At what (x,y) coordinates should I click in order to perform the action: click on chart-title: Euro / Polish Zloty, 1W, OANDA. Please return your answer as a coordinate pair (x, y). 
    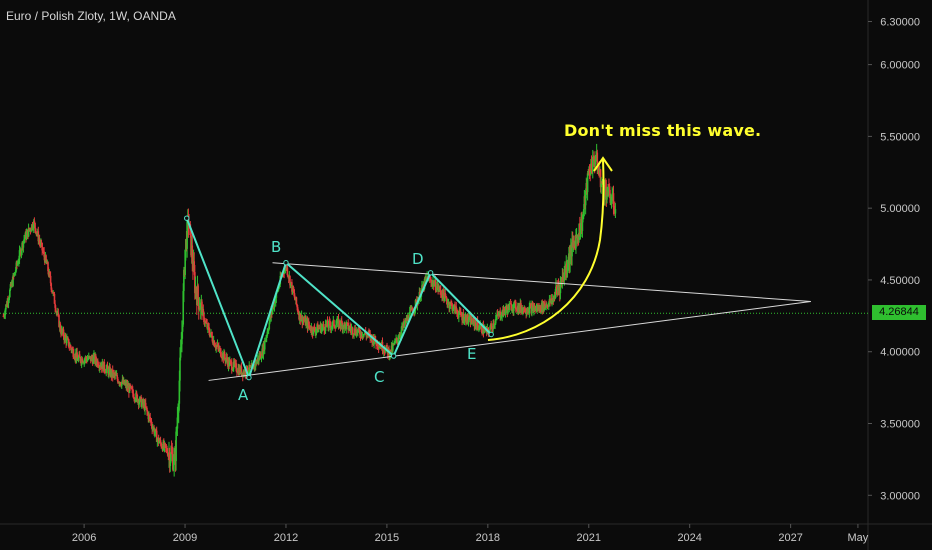
    Looking at the image, I should click on (91, 16).